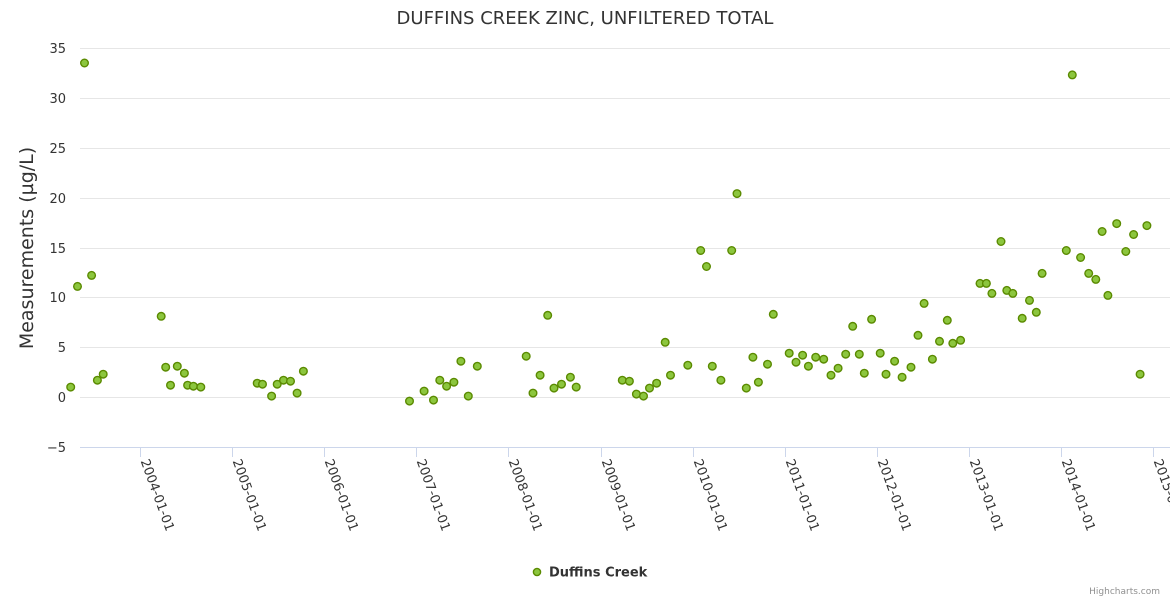 The height and width of the screenshot is (600, 1170). What do you see at coordinates (1124, 592) in the screenshot?
I see `credits-link: Highcharts.com` at bounding box center [1124, 592].